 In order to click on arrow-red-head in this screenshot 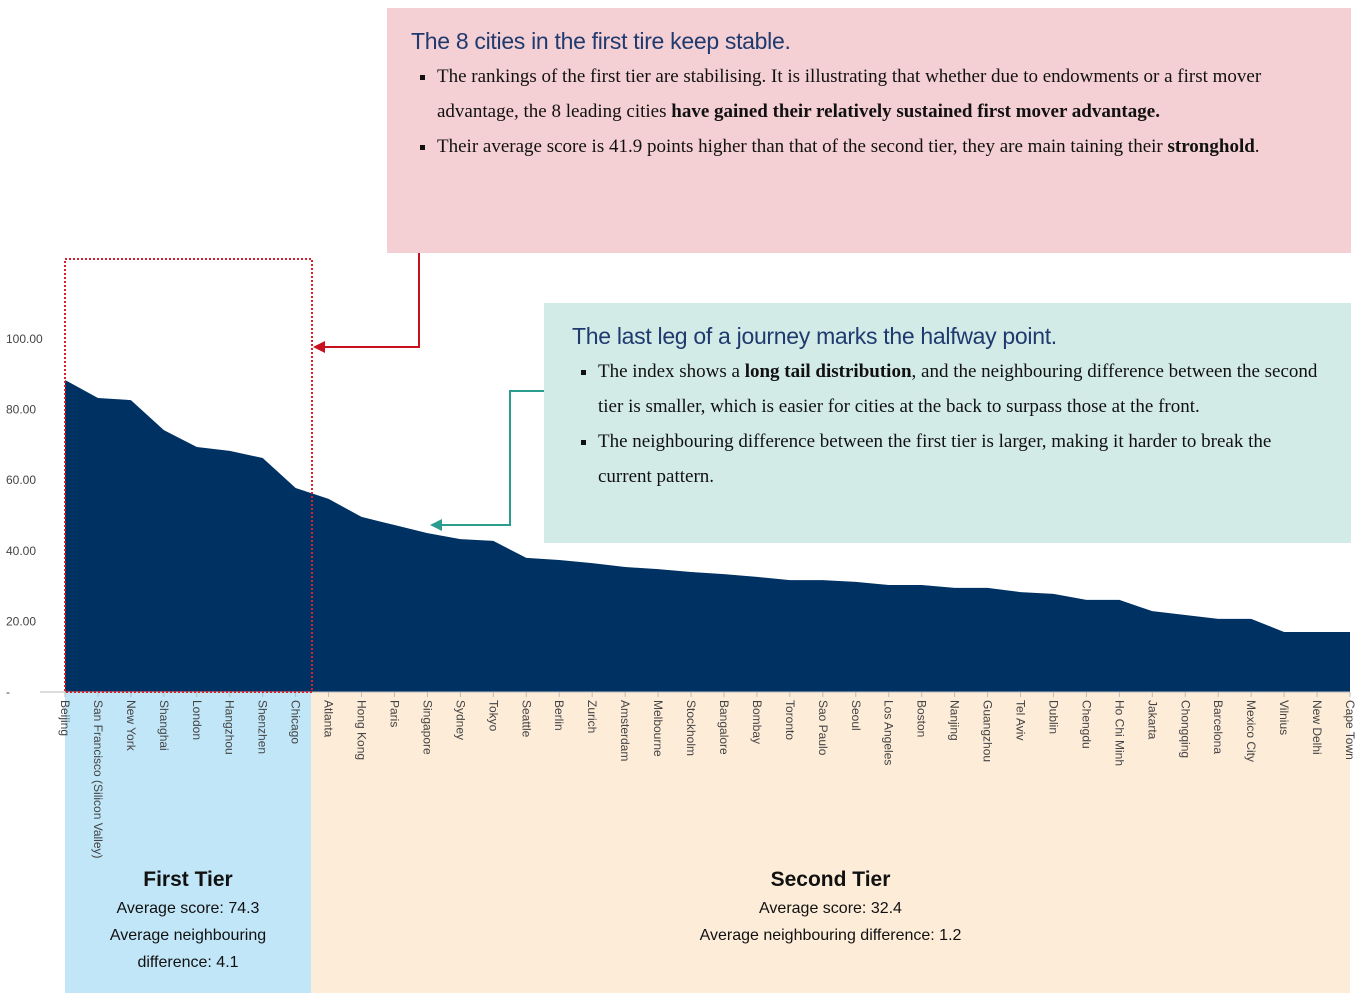, I will do `click(319, 347)`.